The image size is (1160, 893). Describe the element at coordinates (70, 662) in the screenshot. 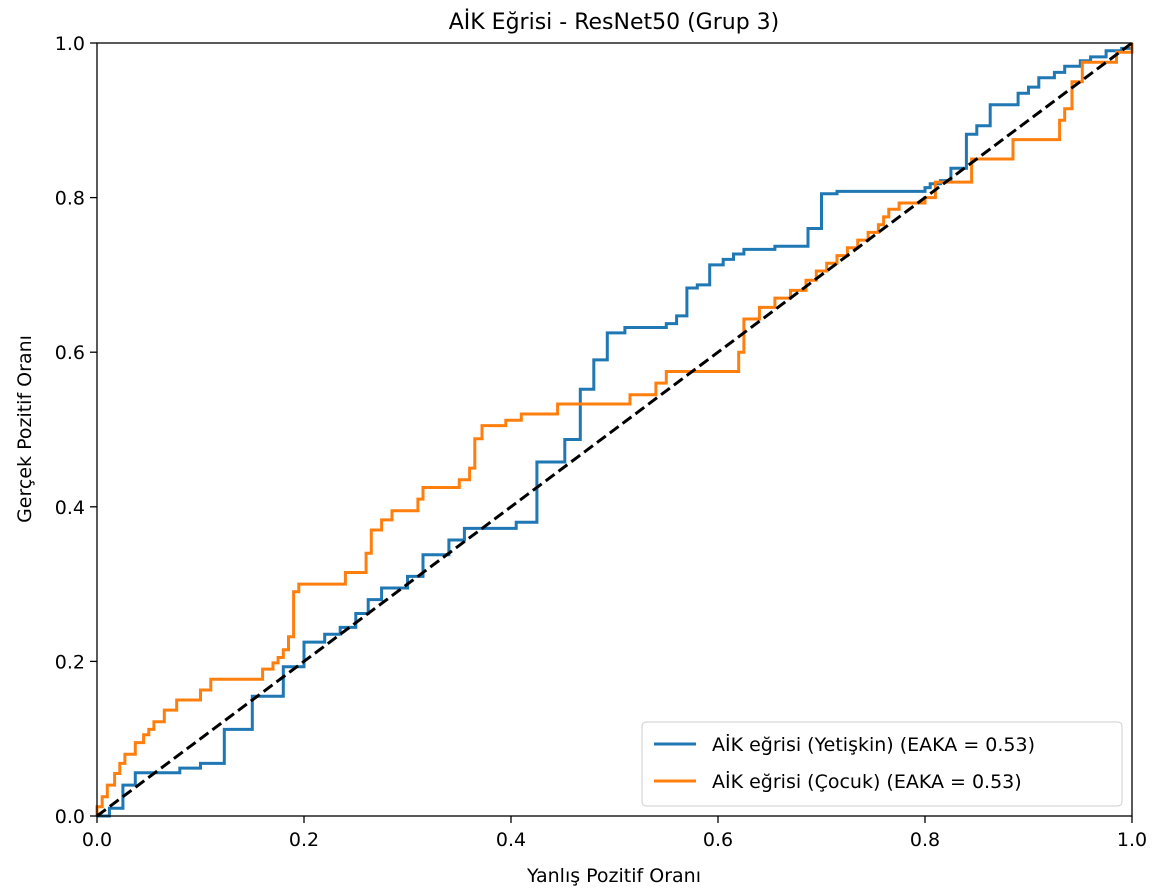

I see `y-tick-label: 0.2` at that location.